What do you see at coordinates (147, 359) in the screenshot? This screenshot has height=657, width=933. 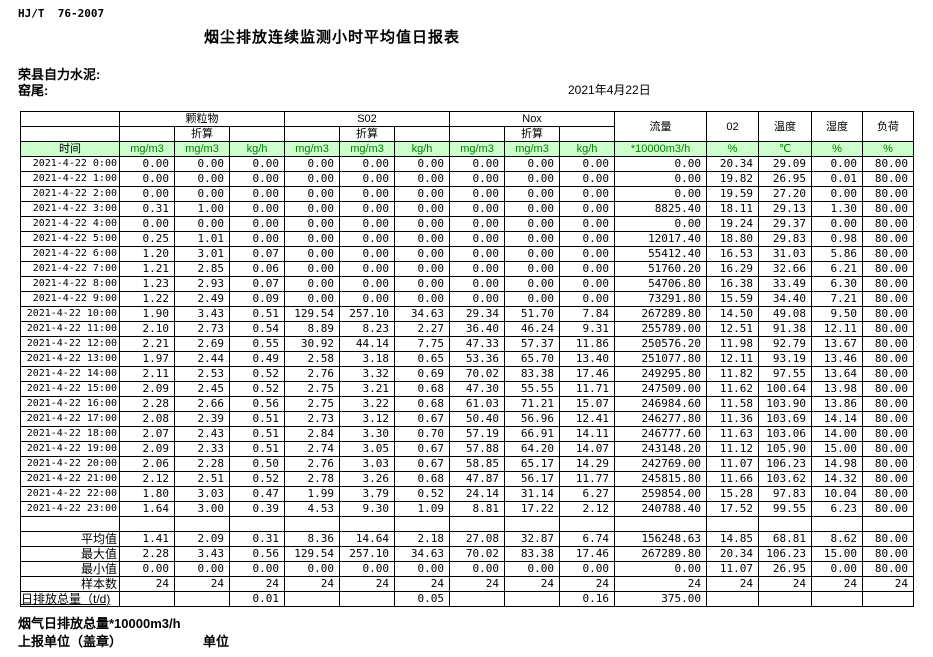 I see `value-cell: 1.97` at bounding box center [147, 359].